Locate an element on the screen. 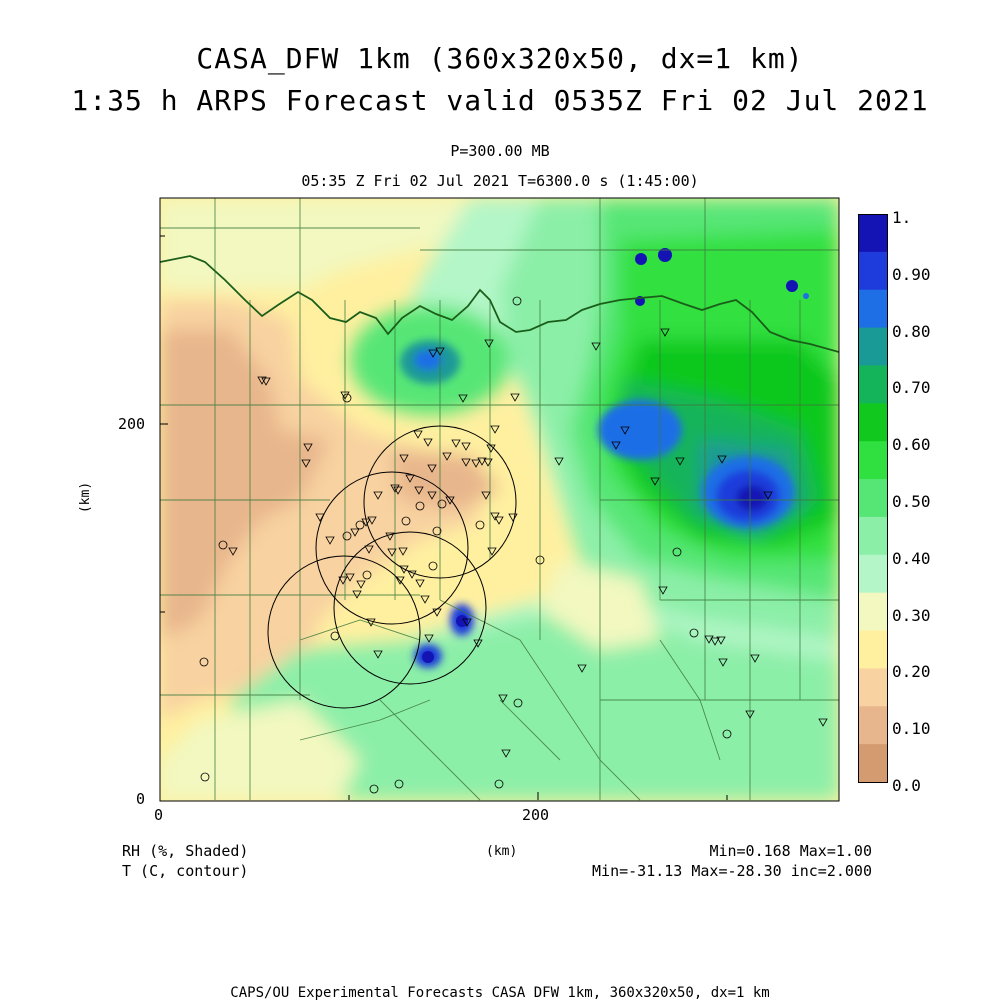 The width and height of the screenshot is (1000, 1001). colorbar-label: 0.0 is located at coordinates (906, 785).